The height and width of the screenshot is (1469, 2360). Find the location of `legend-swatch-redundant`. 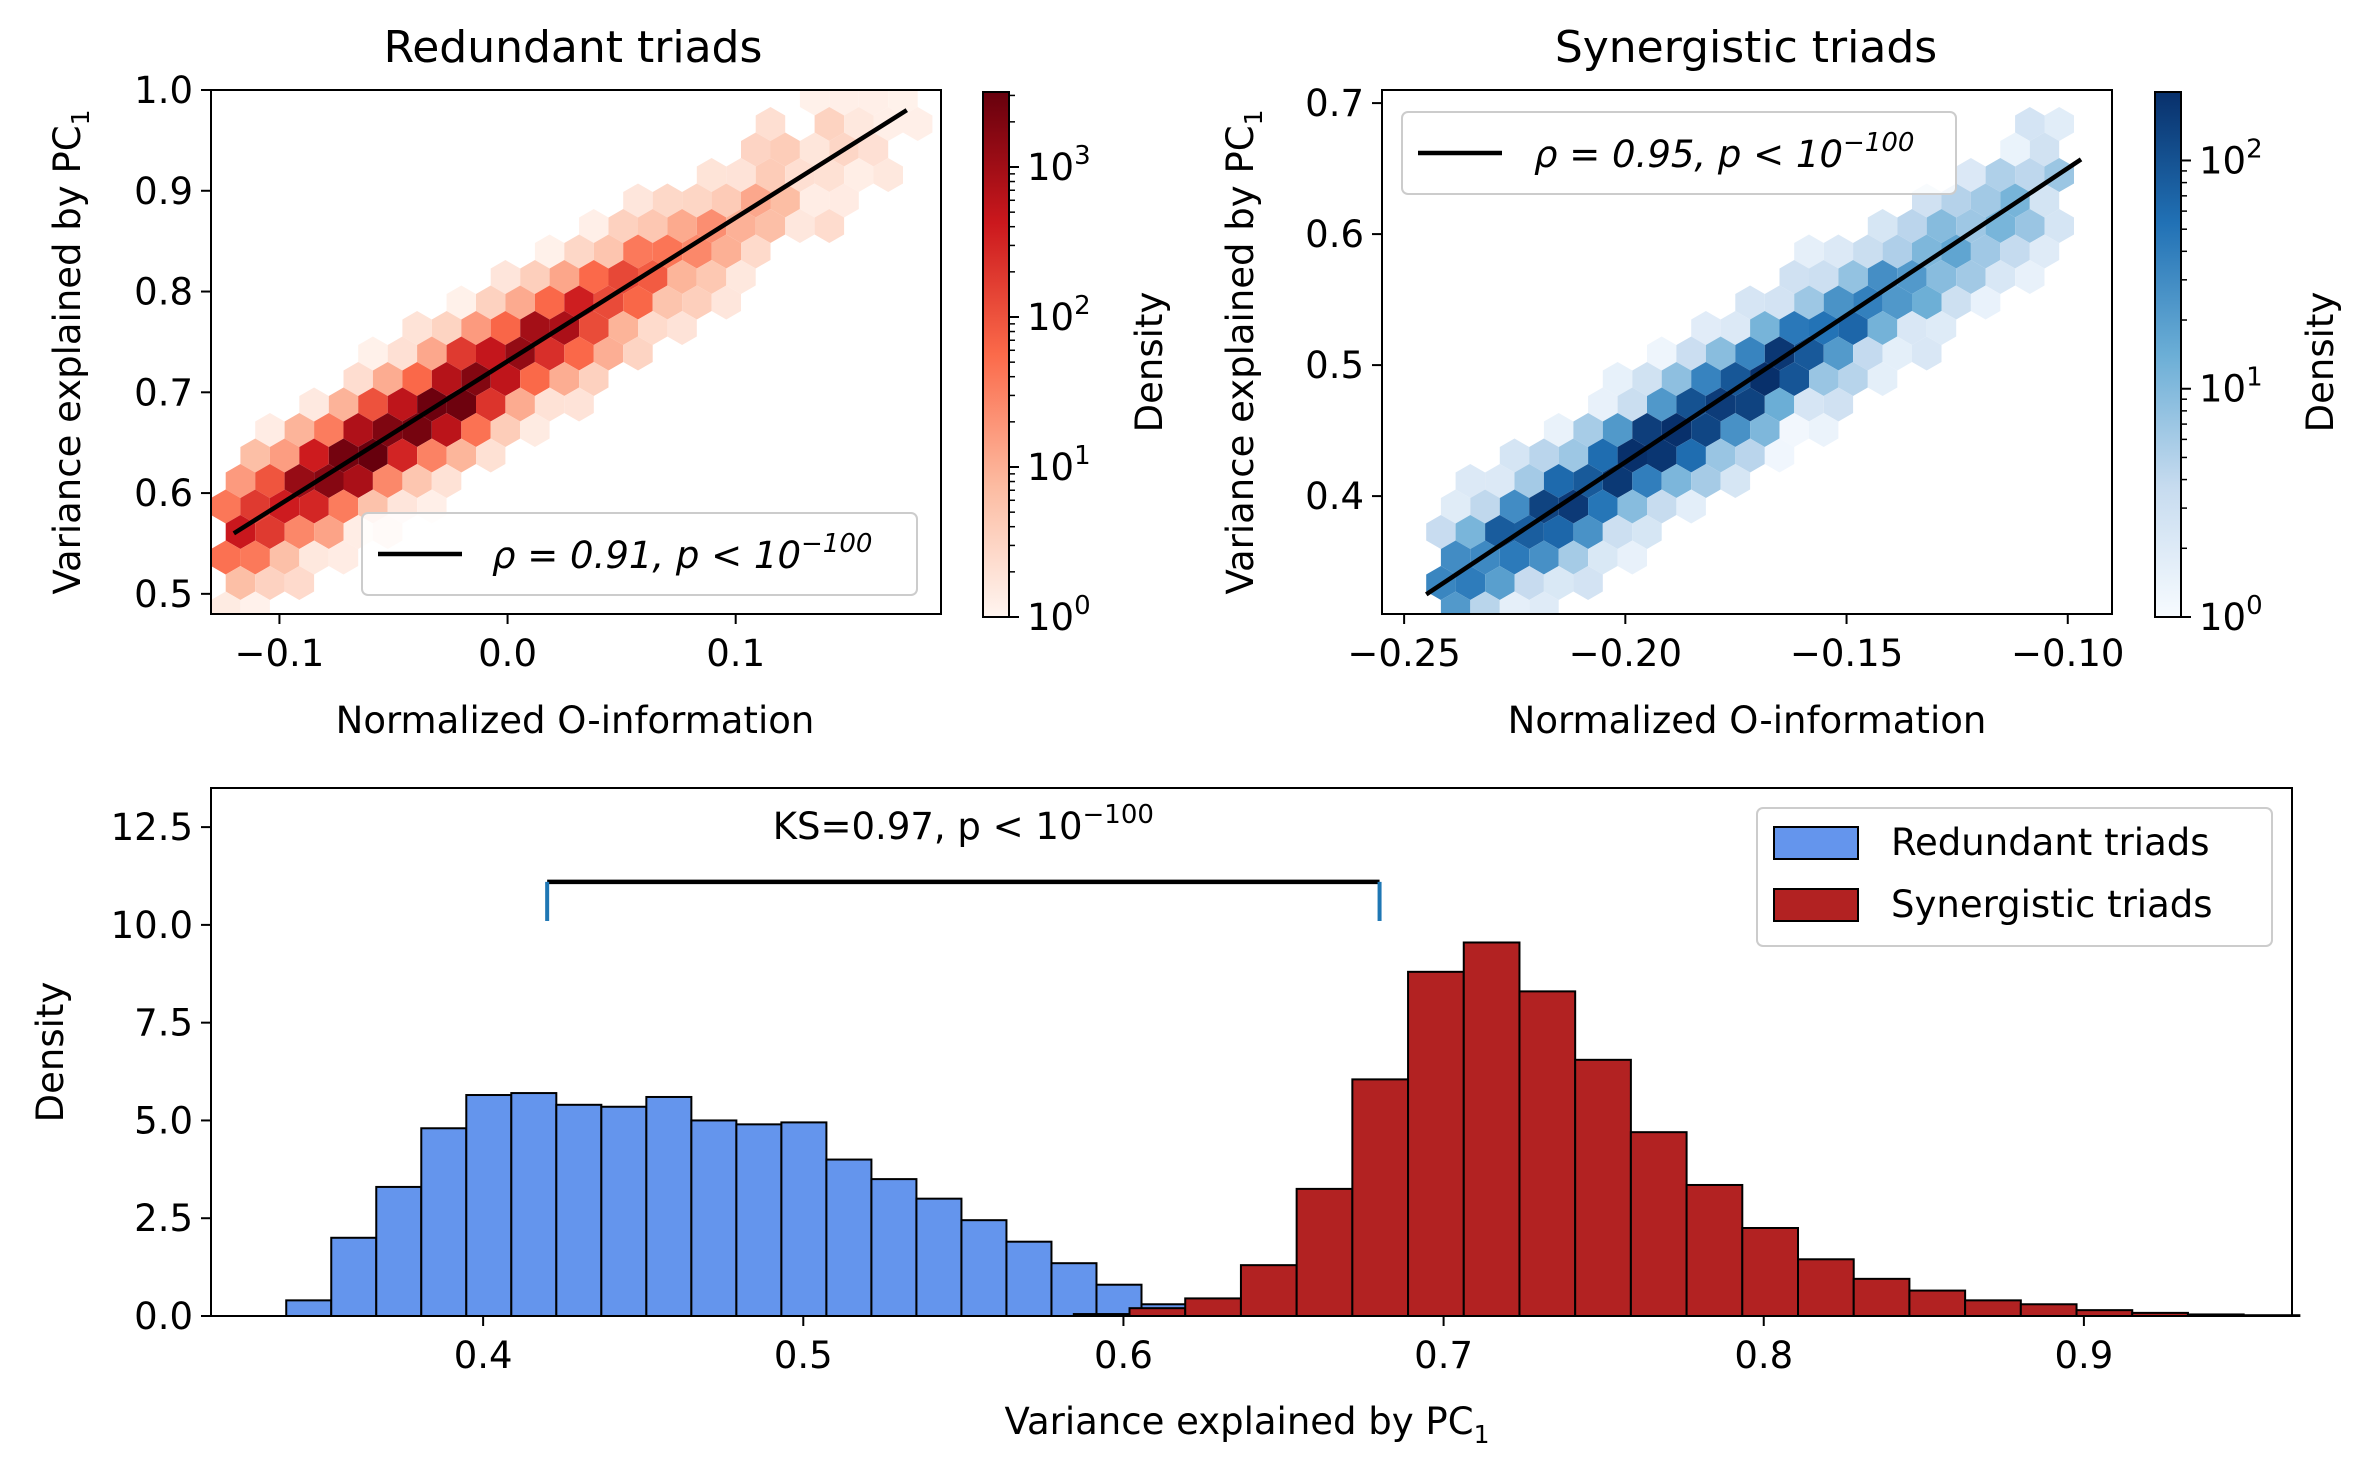

legend-swatch-redundant is located at coordinates (1816, 843).